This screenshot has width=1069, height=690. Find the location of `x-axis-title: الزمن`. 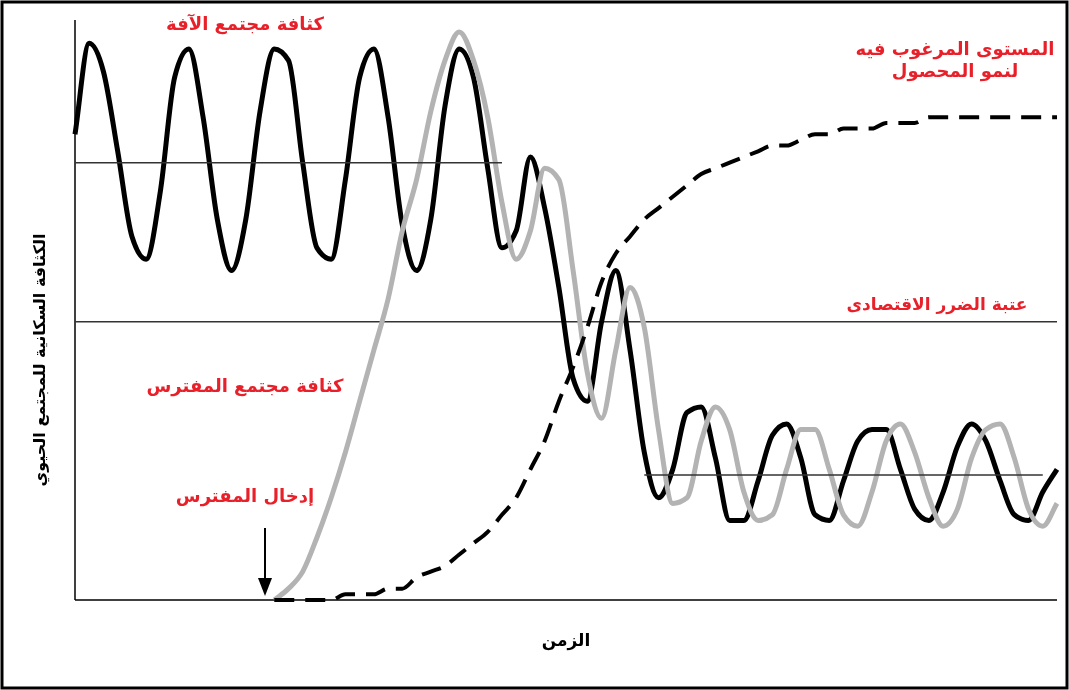

x-axis-title: الزمن is located at coordinates (566, 640).